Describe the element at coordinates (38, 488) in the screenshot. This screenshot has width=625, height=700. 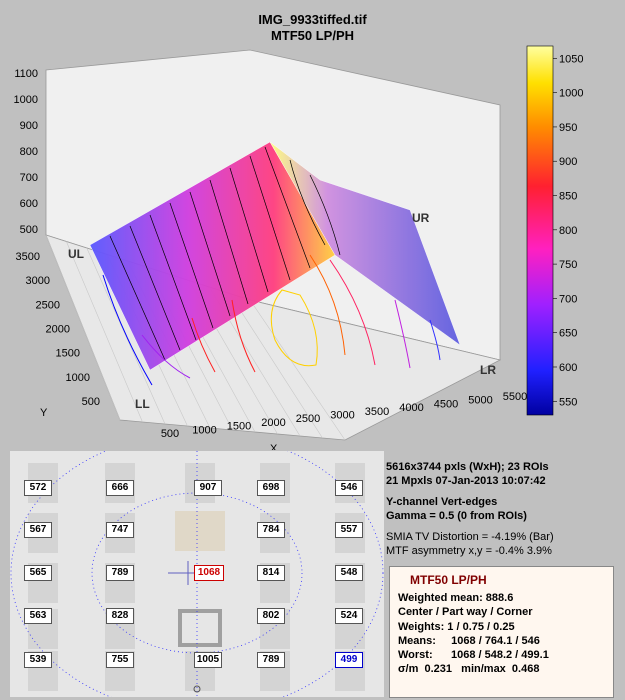
I see `roi-value: 572` at that location.